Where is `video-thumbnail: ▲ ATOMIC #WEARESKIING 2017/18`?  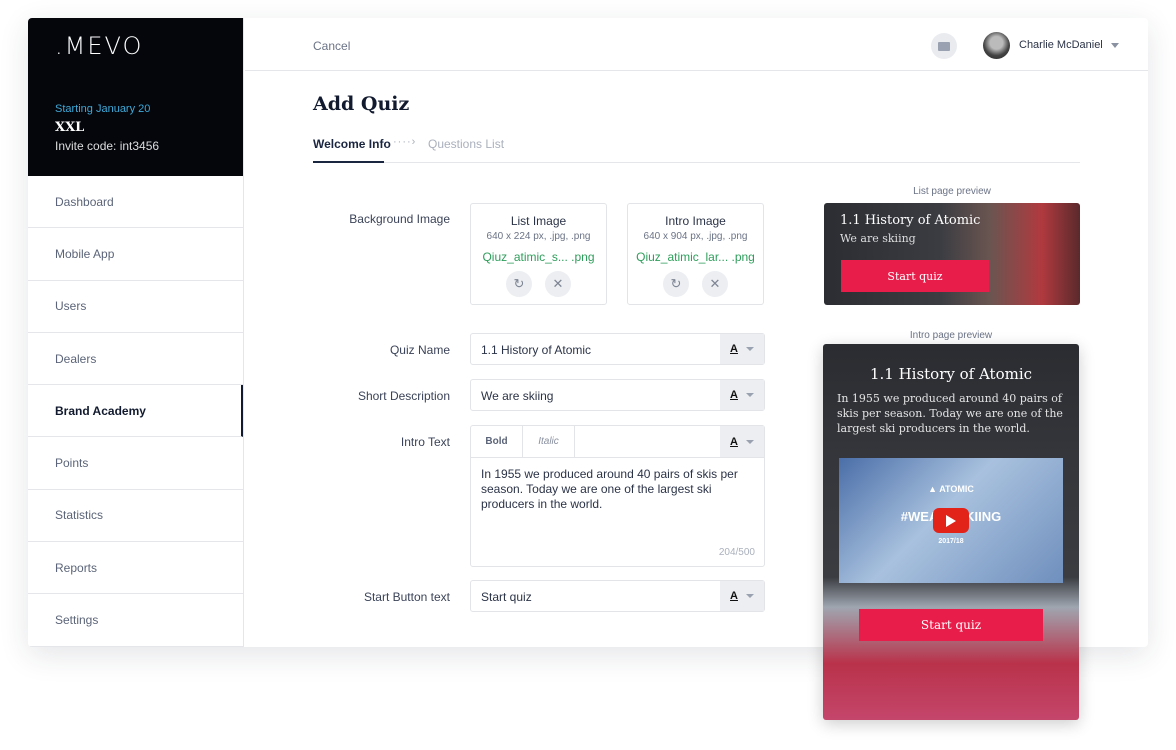 video-thumbnail: ▲ ATOMIC #WEARESKIING 2017/18 is located at coordinates (951, 520).